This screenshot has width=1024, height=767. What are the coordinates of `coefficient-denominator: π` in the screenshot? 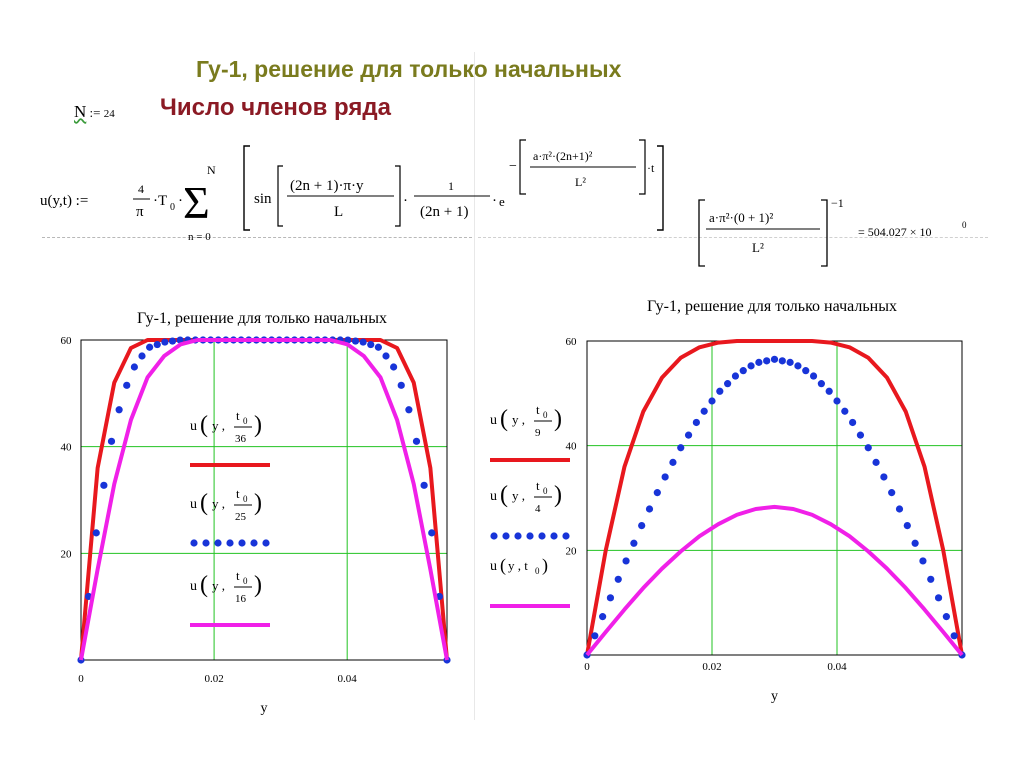 It's located at (140, 212).